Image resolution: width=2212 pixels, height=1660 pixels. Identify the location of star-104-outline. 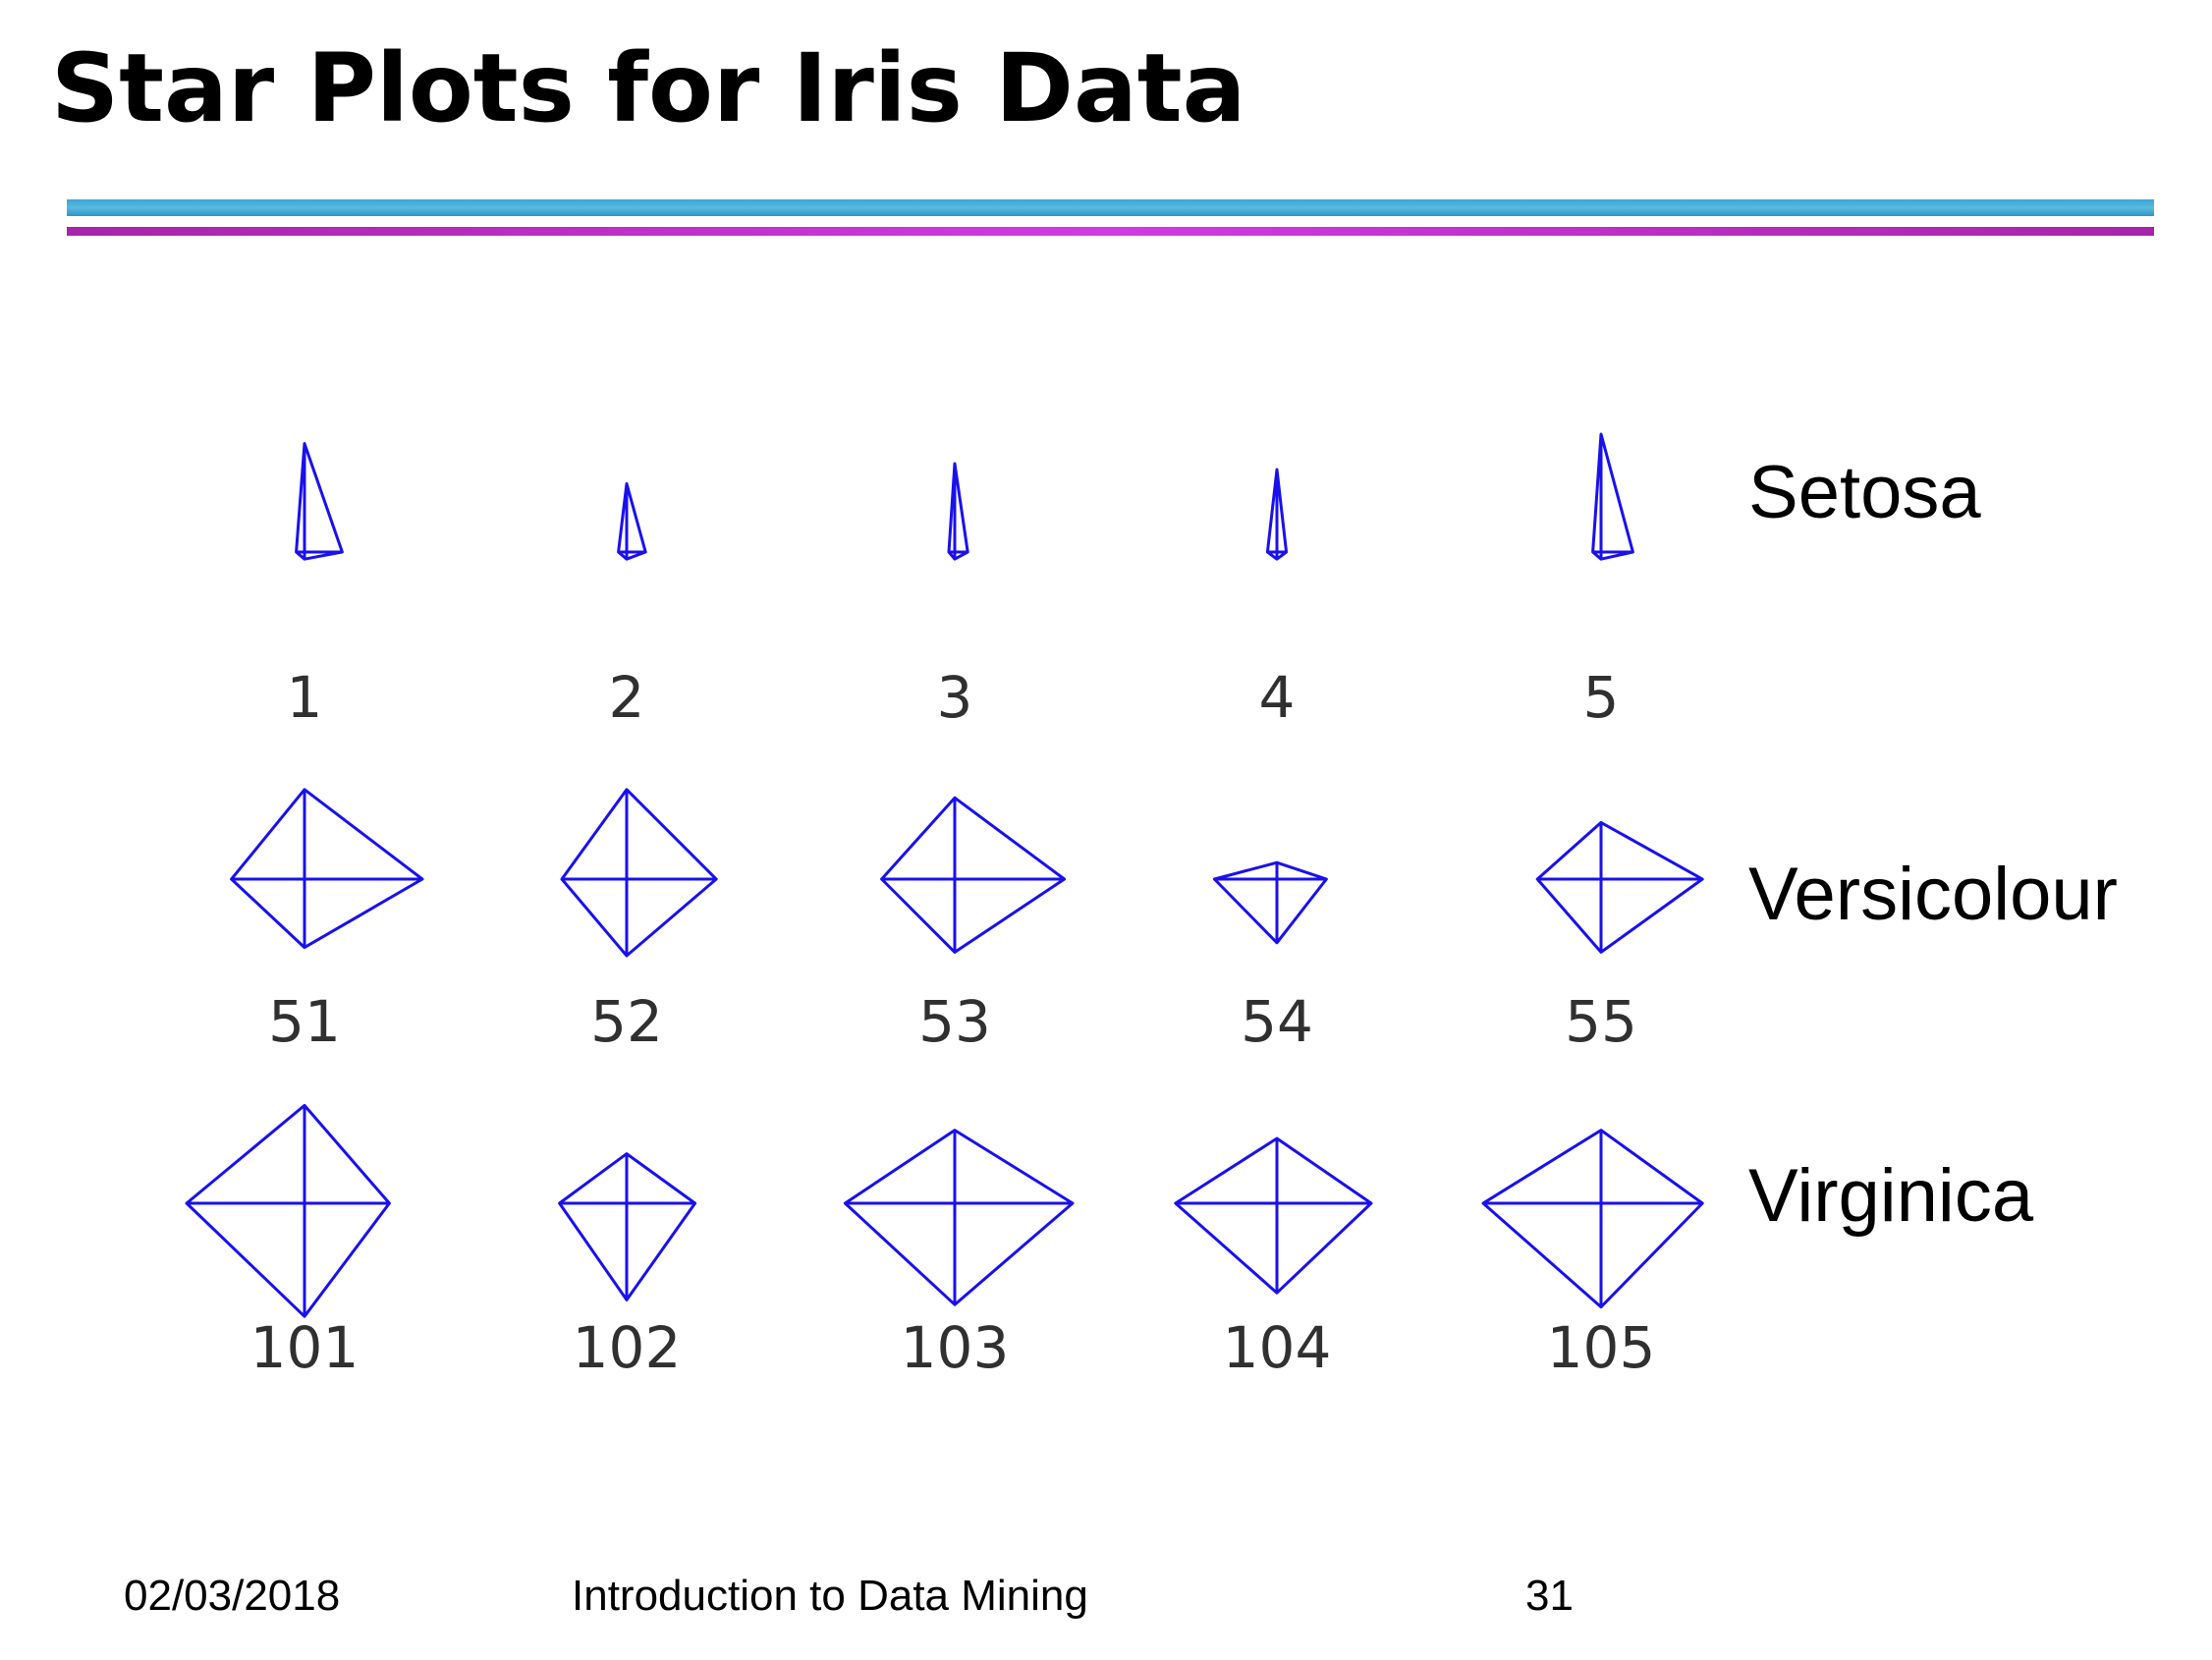
(1273, 1216).